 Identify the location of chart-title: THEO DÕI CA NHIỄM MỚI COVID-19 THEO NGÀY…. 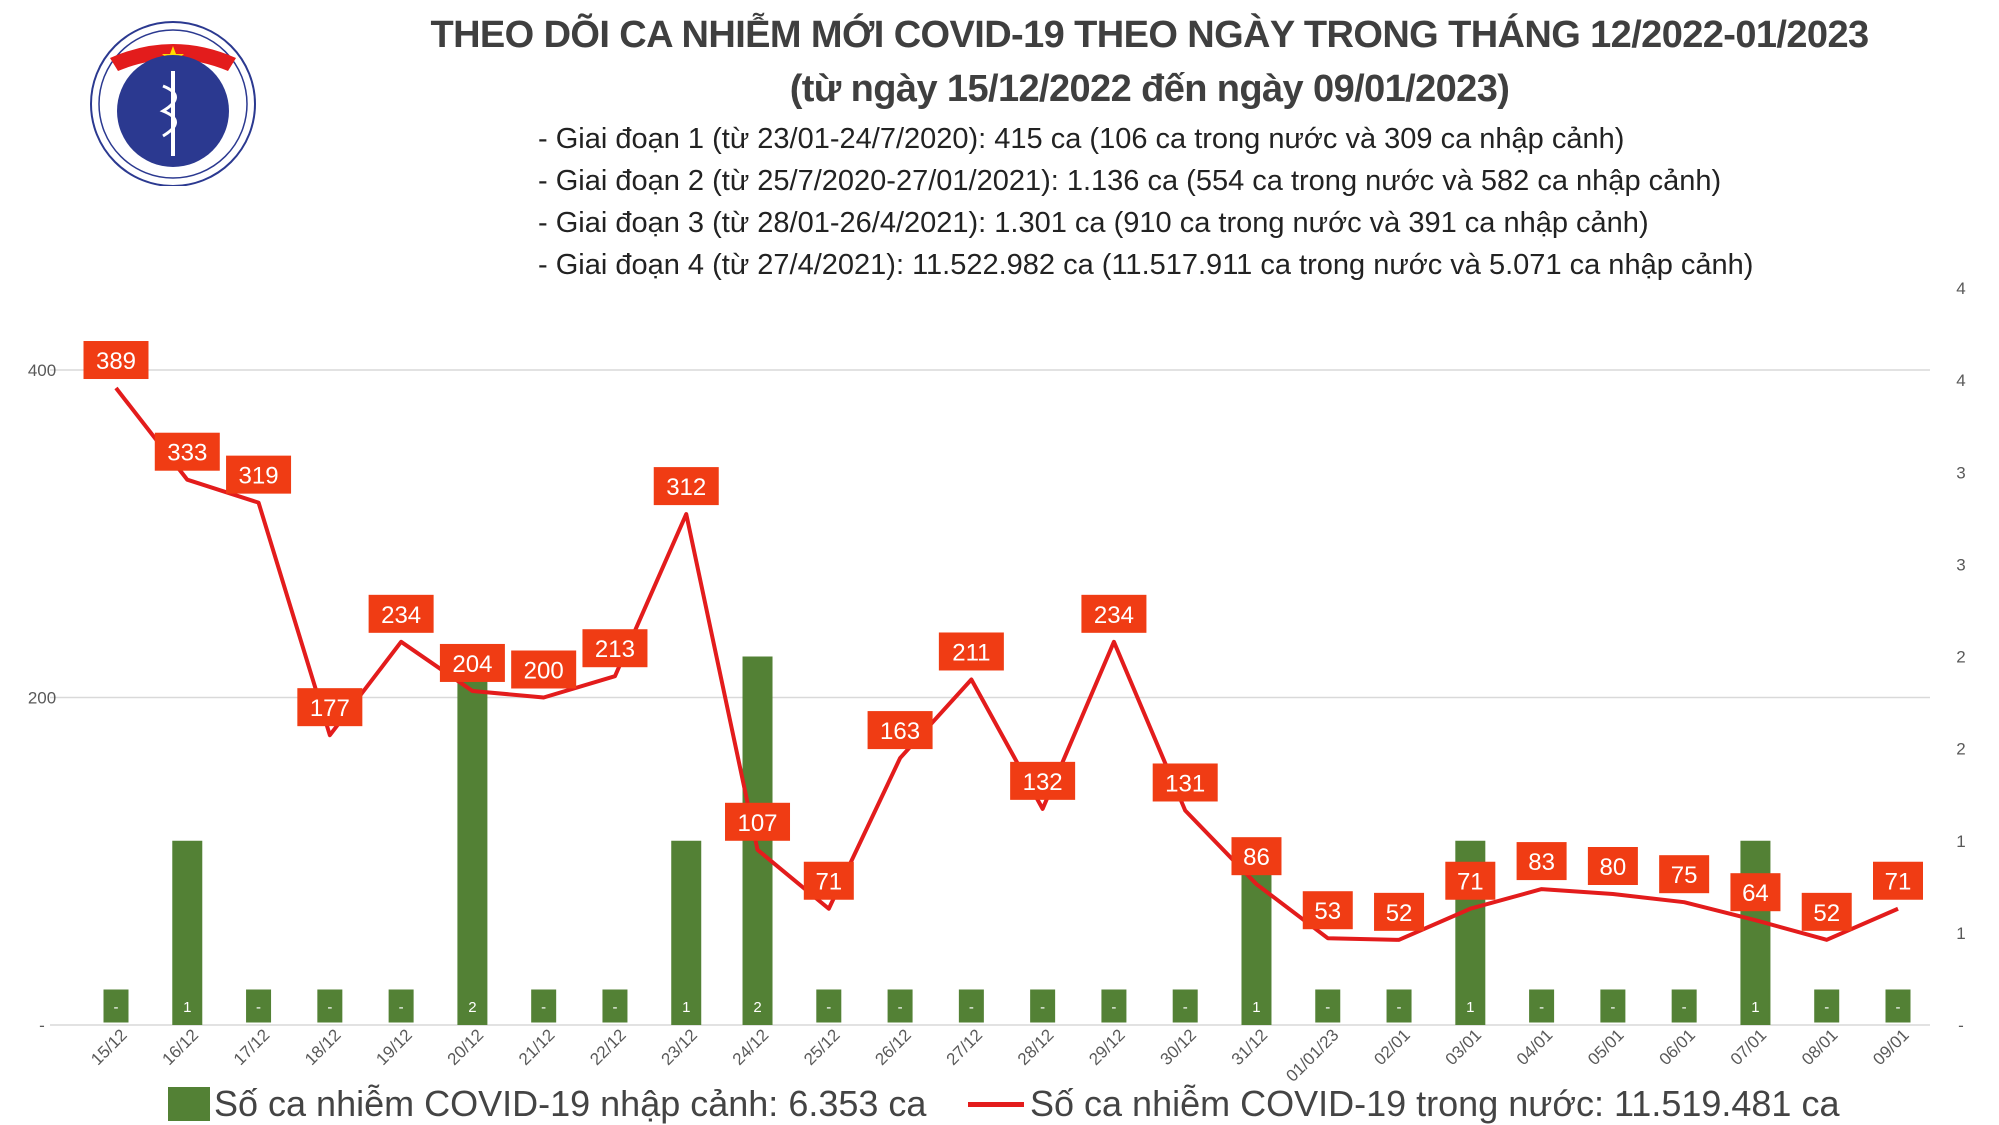
(1149, 35).